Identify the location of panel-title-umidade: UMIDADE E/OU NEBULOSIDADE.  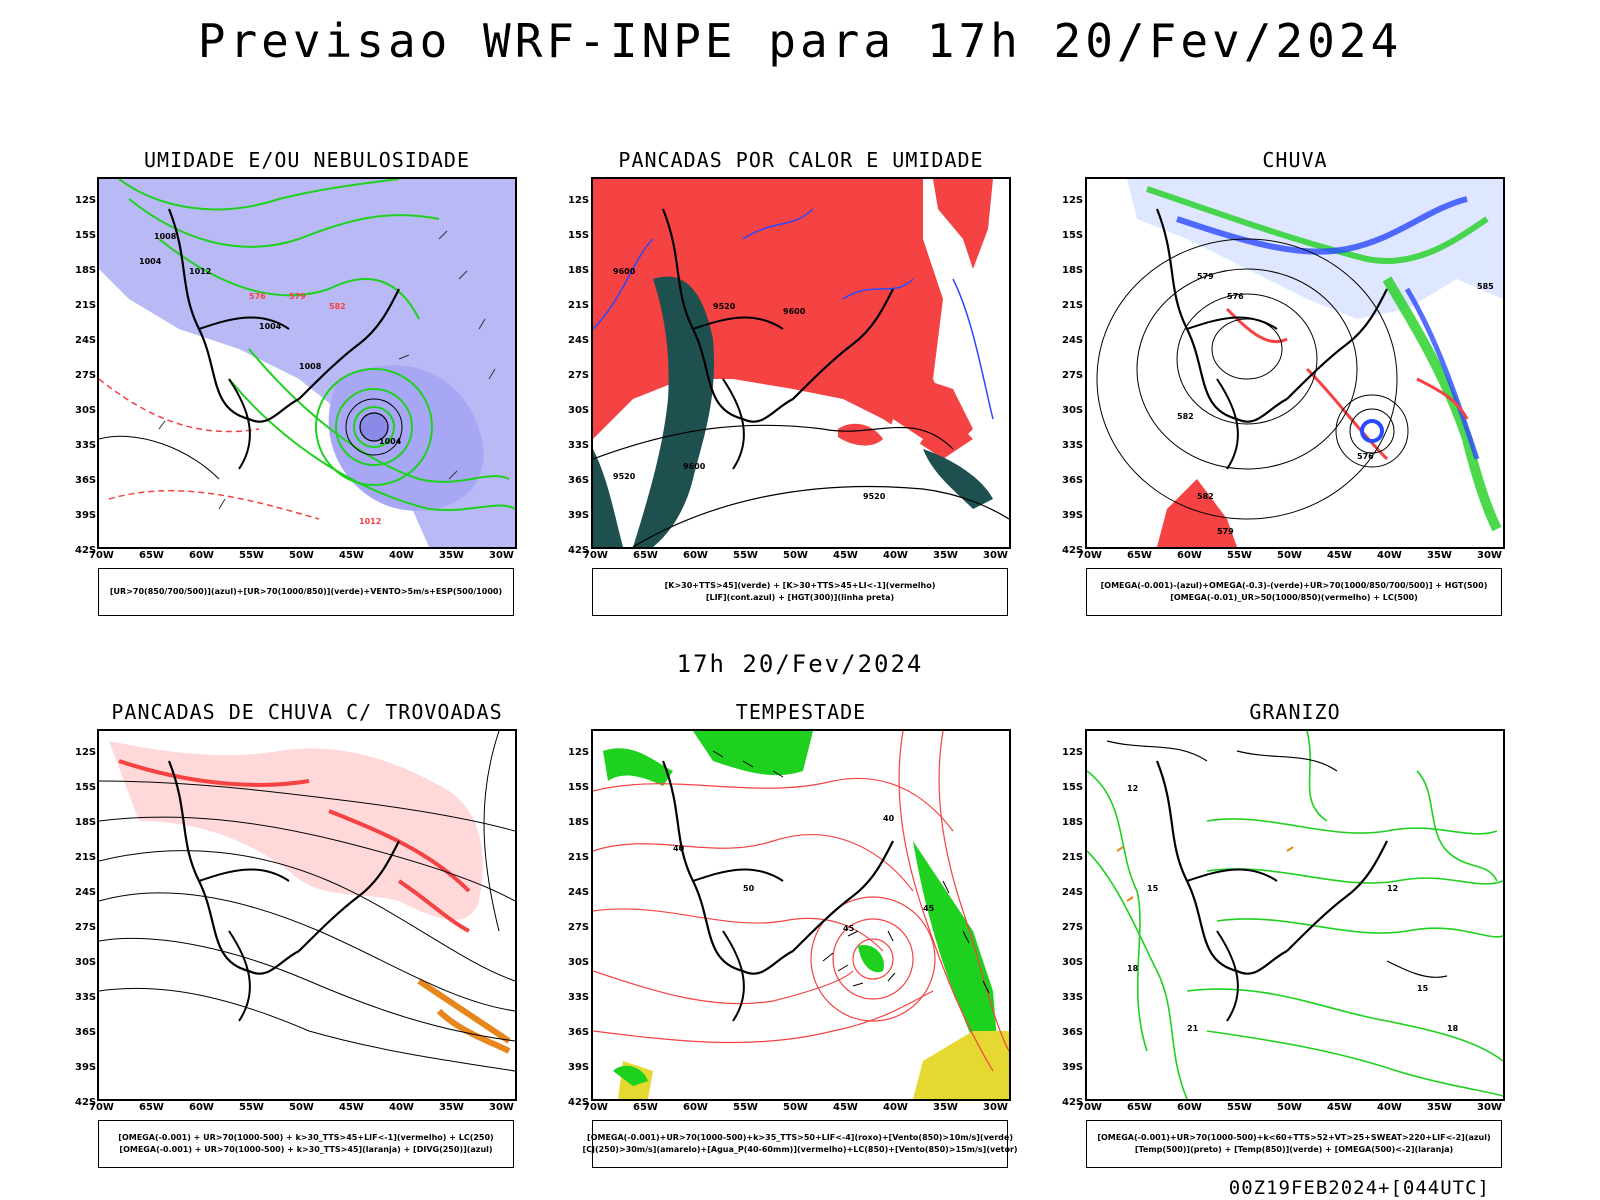
(307, 160).